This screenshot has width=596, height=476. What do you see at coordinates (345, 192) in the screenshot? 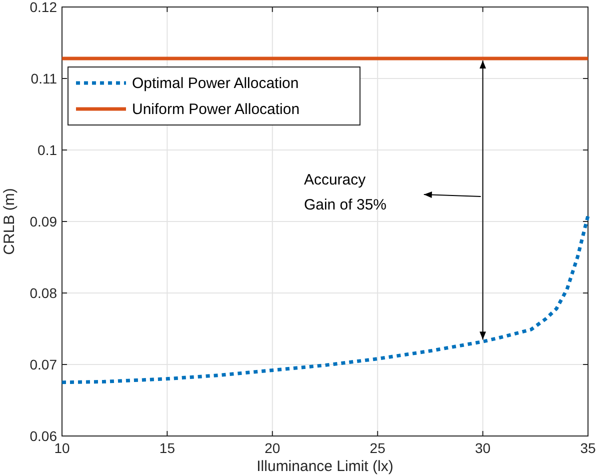
I see `annotation: Accuracy Gain of 35%` at bounding box center [345, 192].